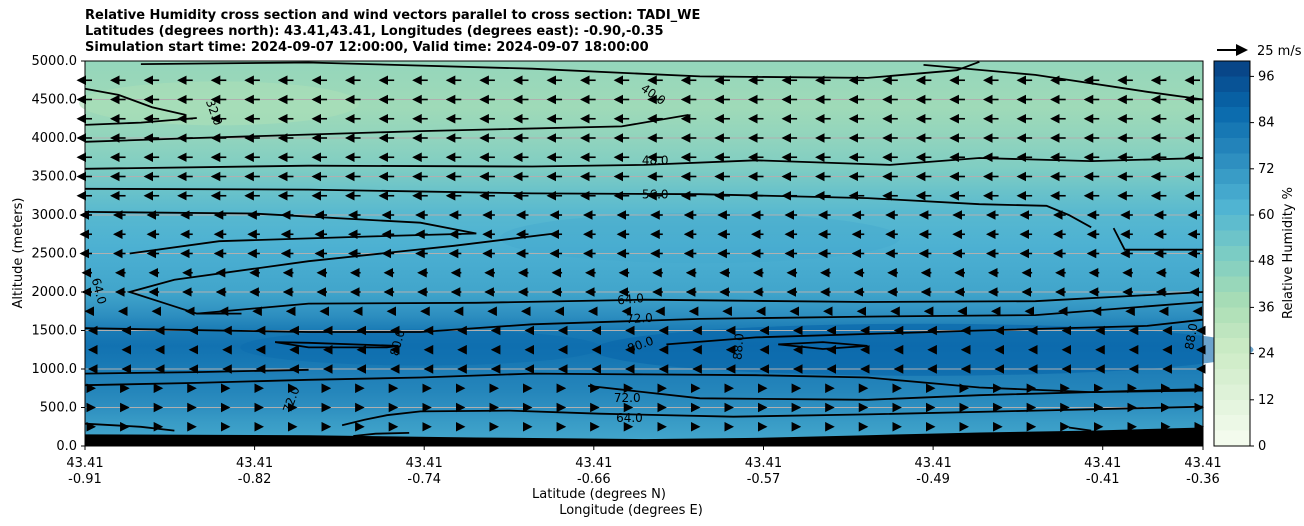  What do you see at coordinates (1266, 307) in the screenshot?
I see `colorbar-tick-label: 36` at bounding box center [1266, 307].